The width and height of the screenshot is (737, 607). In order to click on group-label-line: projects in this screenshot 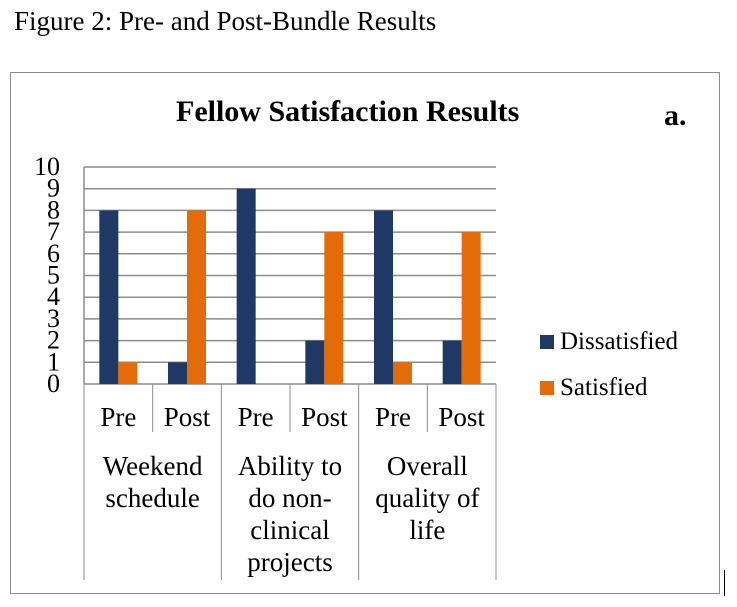, I will do `click(289, 562)`.